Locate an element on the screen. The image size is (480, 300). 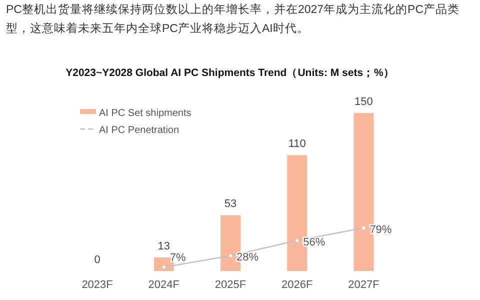
data-label: 110 is located at coordinates (297, 144).